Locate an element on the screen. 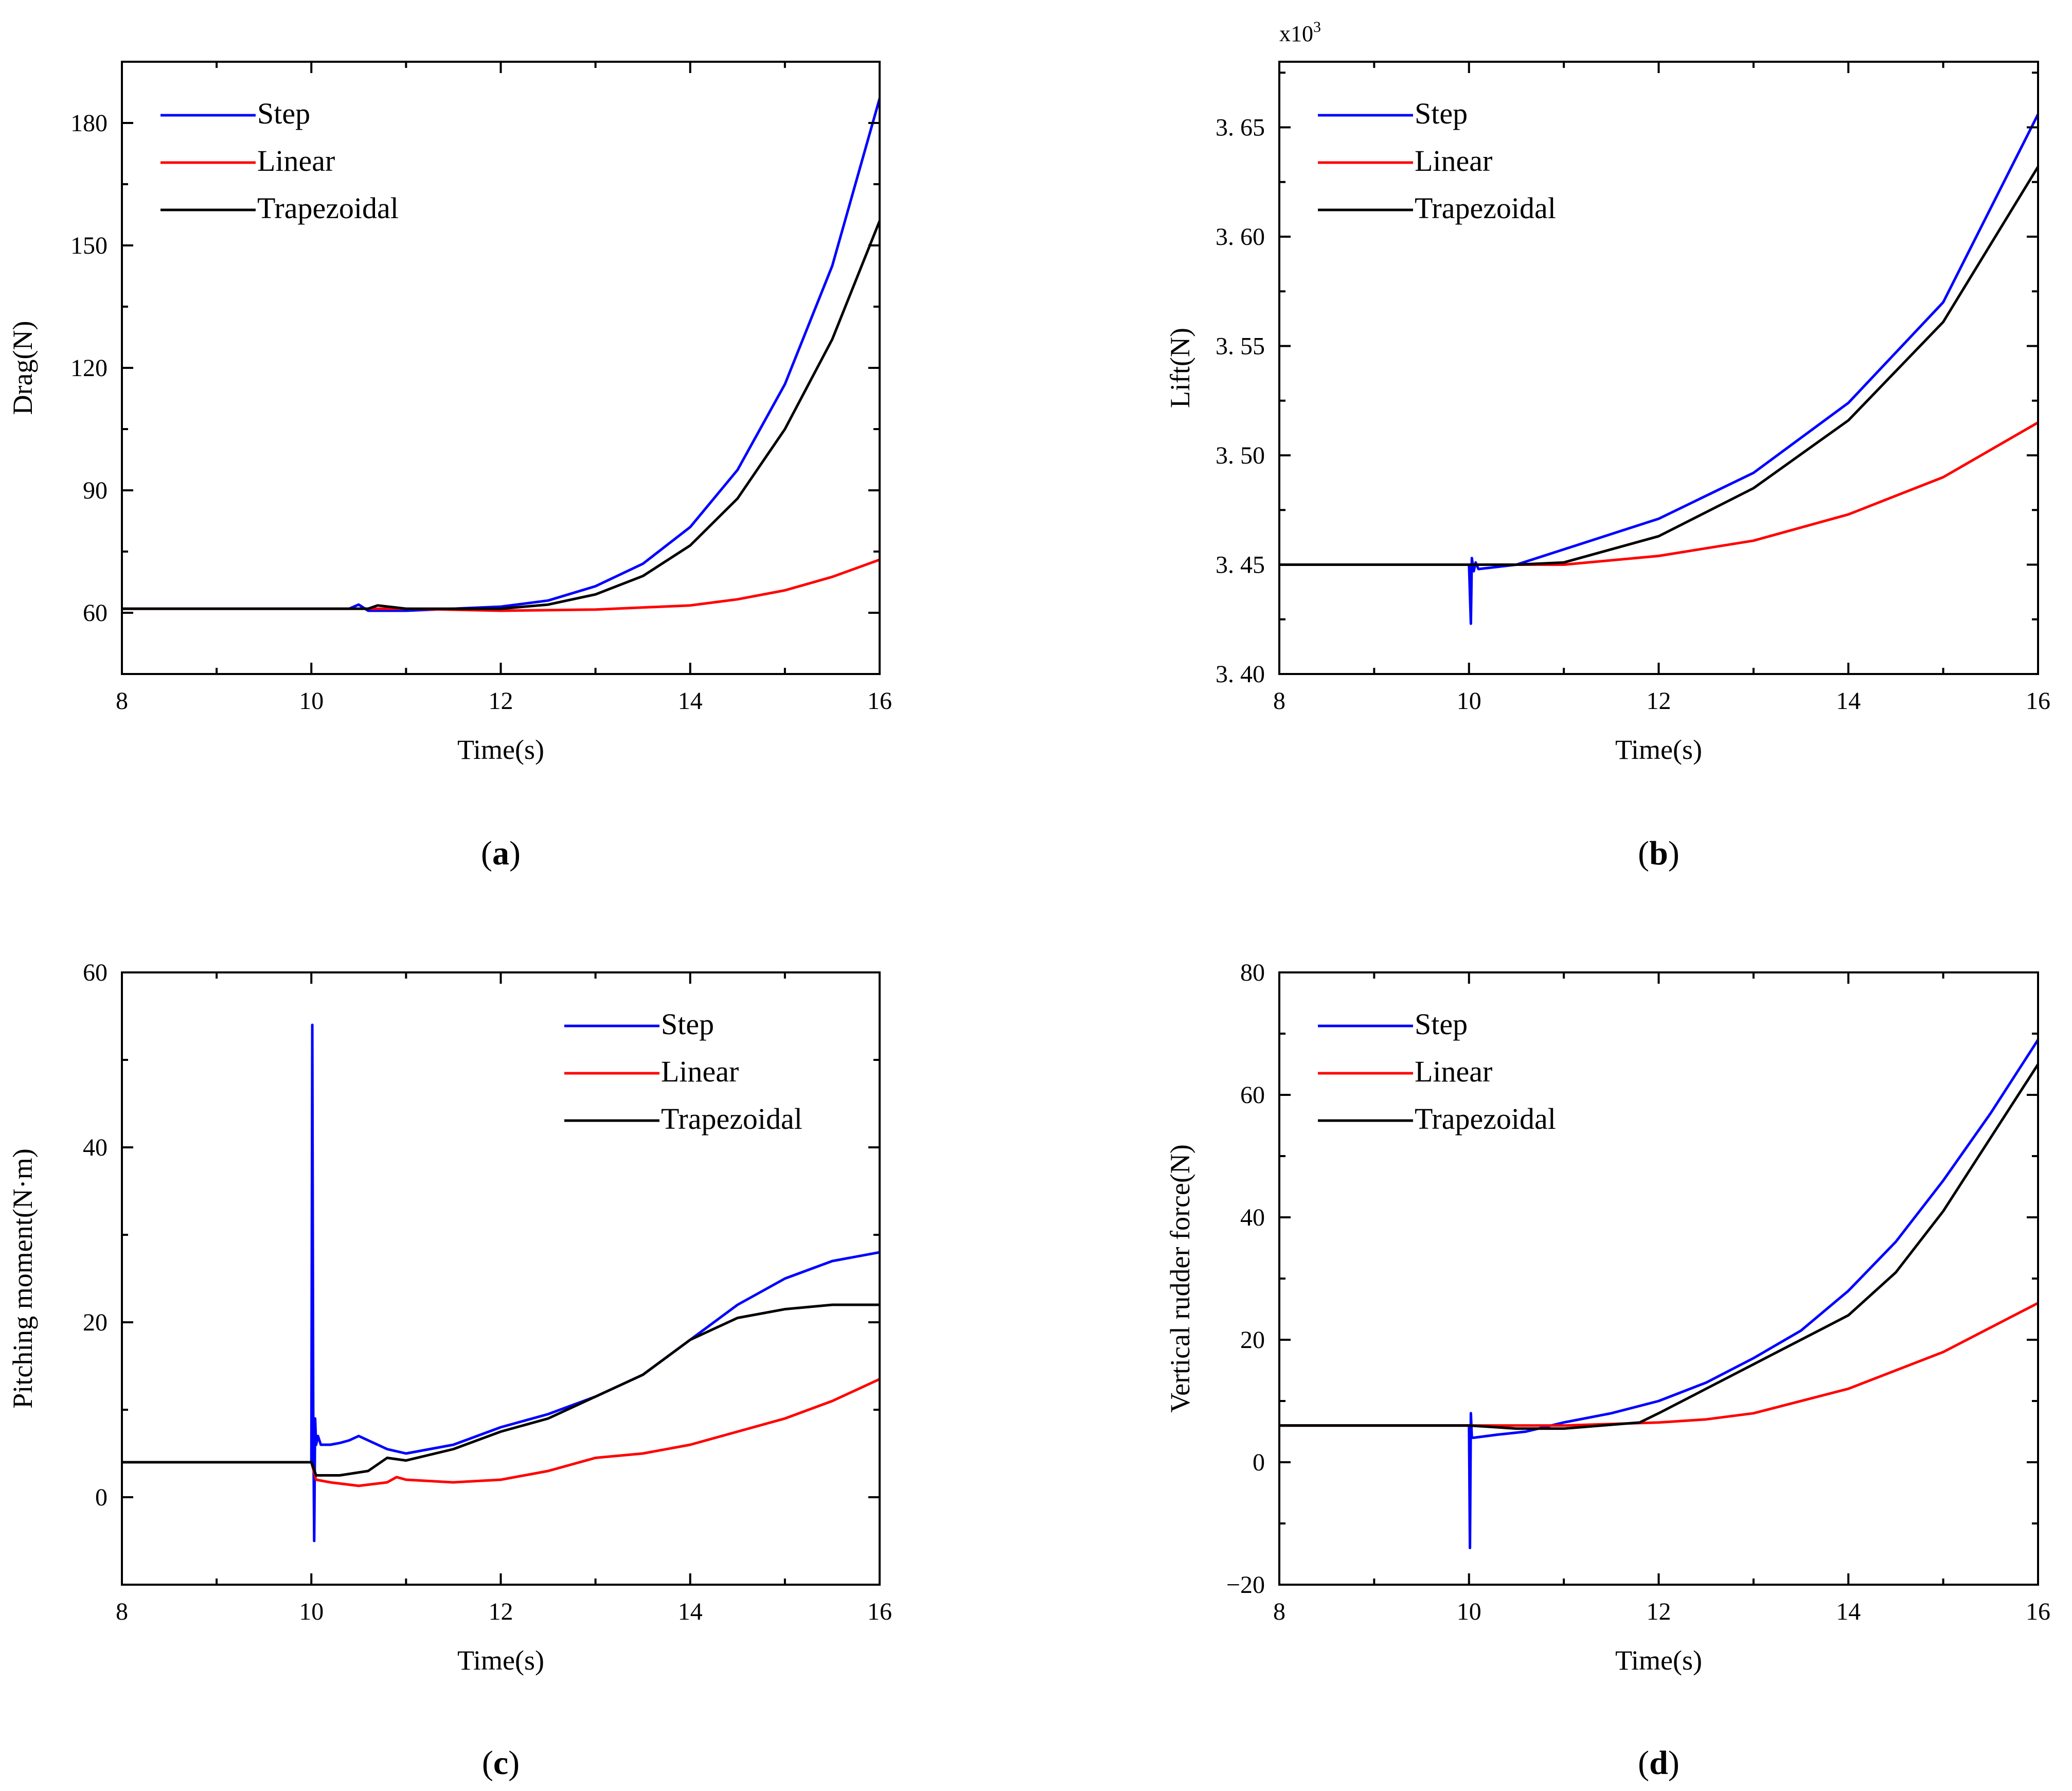  panel-caption: (c) is located at coordinates (501, 1763).